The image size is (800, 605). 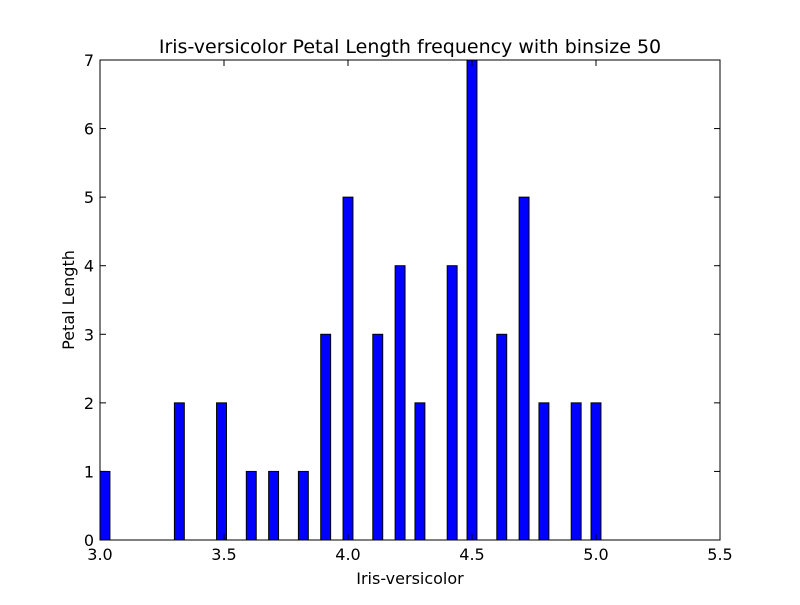 I want to click on x-tick-label-5: 5.5, so click(x=719, y=554).